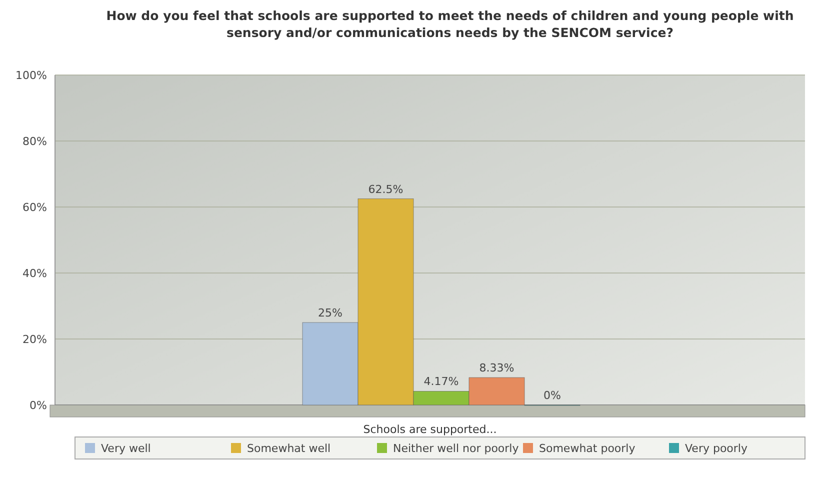 Image resolution: width=833 pixels, height=487 pixels. Describe the element at coordinates (587, 448) in the screenshot. I see `legend-label: Somewhat poorly` at that location.